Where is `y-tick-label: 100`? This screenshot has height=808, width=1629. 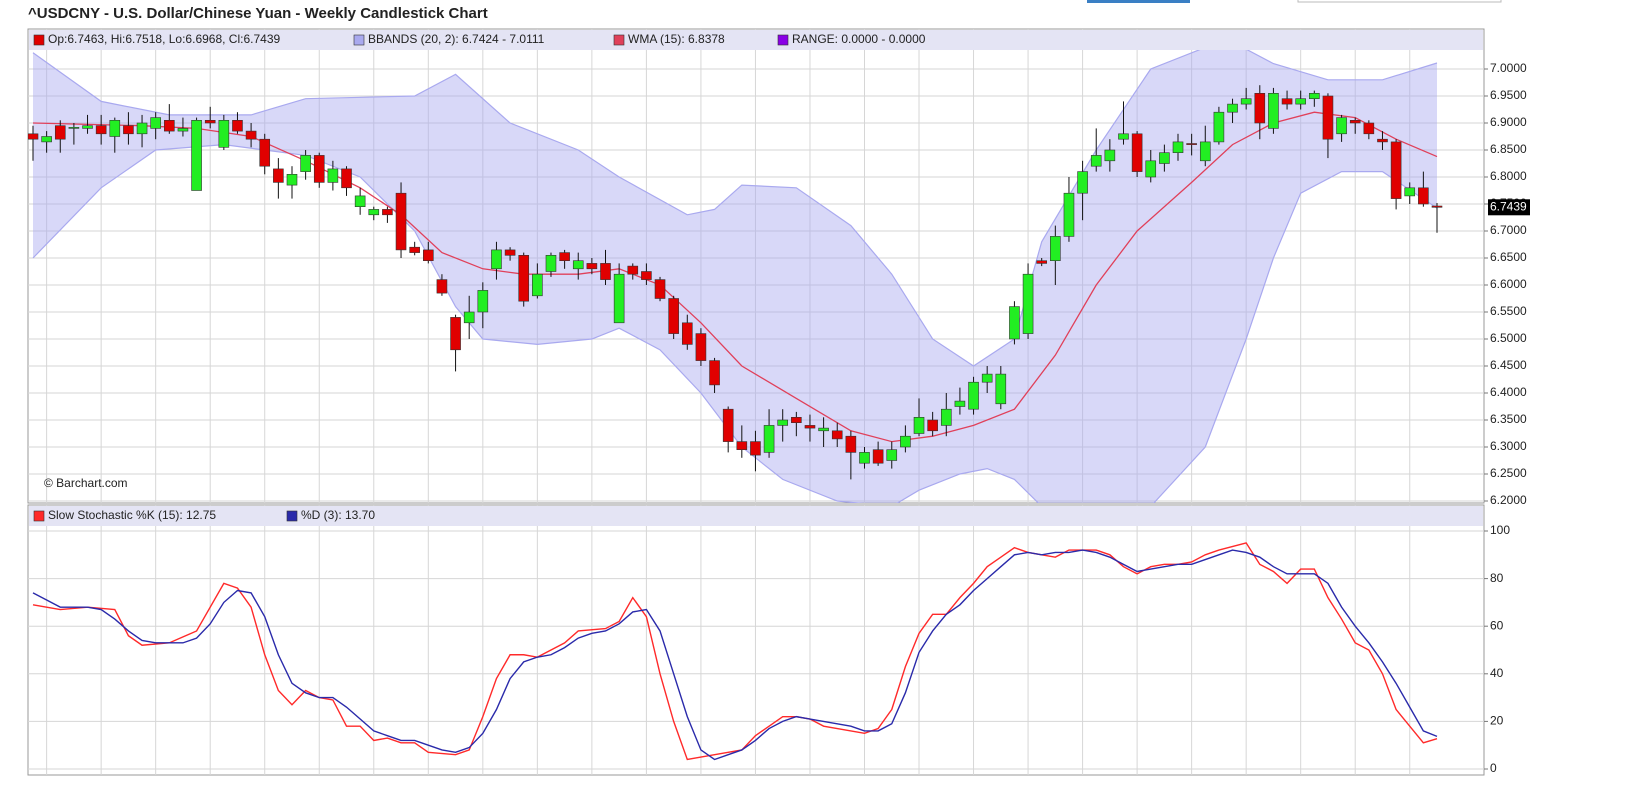
y-tick-label: 100 is located at coordinates (1500, 530).